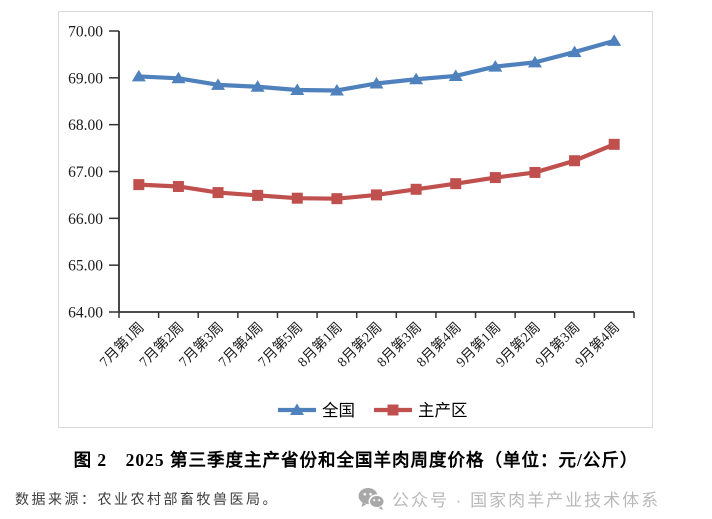  I want to click on legend-item-主产区: 主产区, so click(421, 410).